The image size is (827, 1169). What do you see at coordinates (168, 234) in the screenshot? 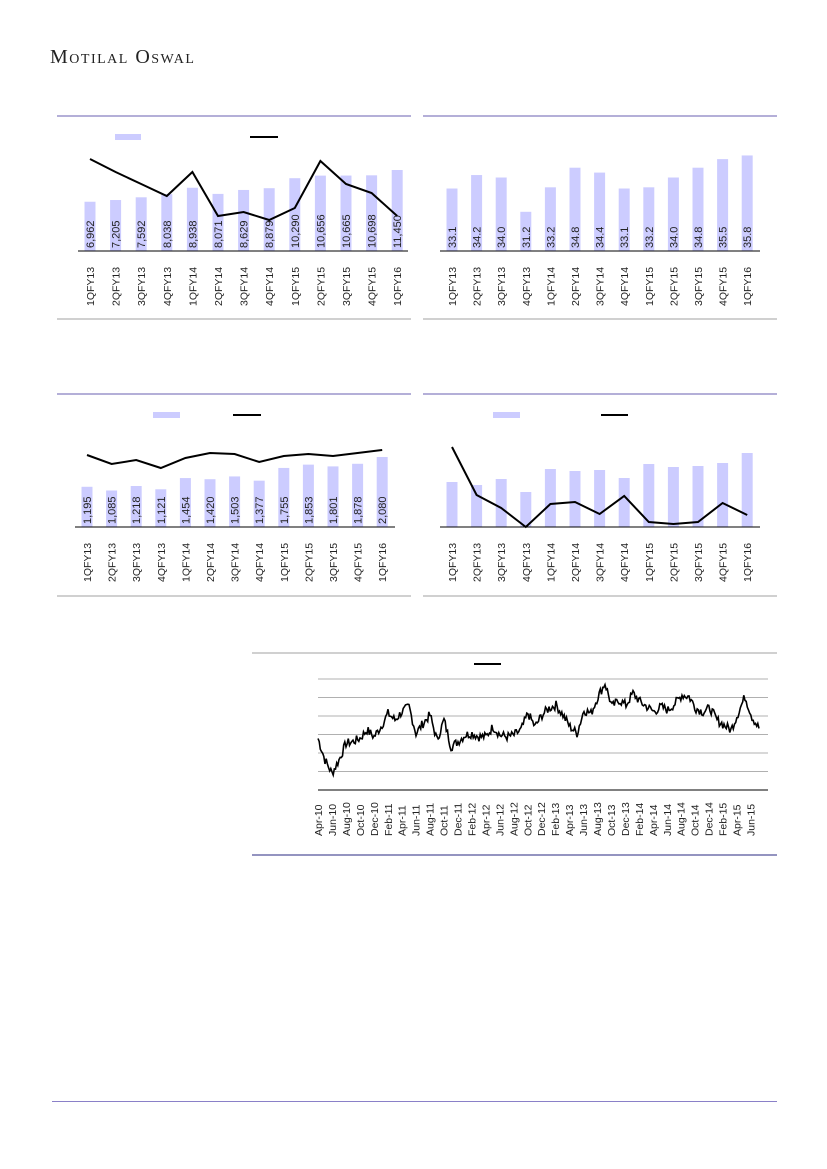
I see `bar-data-label: 8,038` at bounding box center [168, 234].